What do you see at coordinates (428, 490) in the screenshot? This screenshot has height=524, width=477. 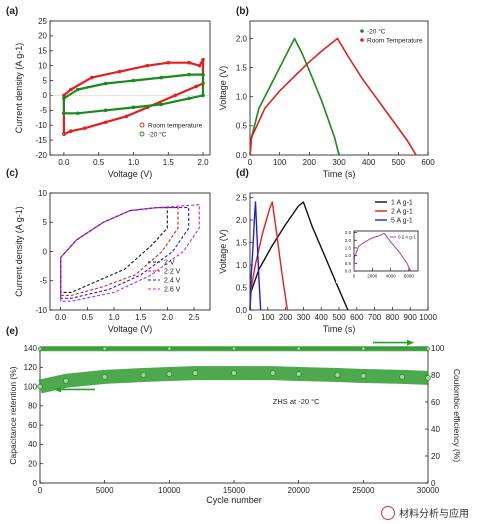 I see `x-tick-label: 30000` at bounding box center [428, 490].